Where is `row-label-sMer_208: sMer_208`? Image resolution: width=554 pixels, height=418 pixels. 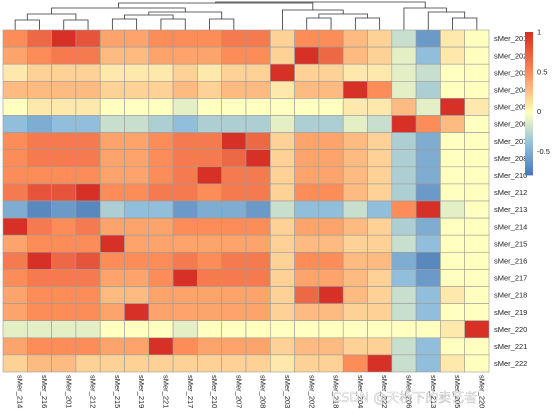 row-label-sMer_208: sMer_208 is located at coordinates (510, 158).